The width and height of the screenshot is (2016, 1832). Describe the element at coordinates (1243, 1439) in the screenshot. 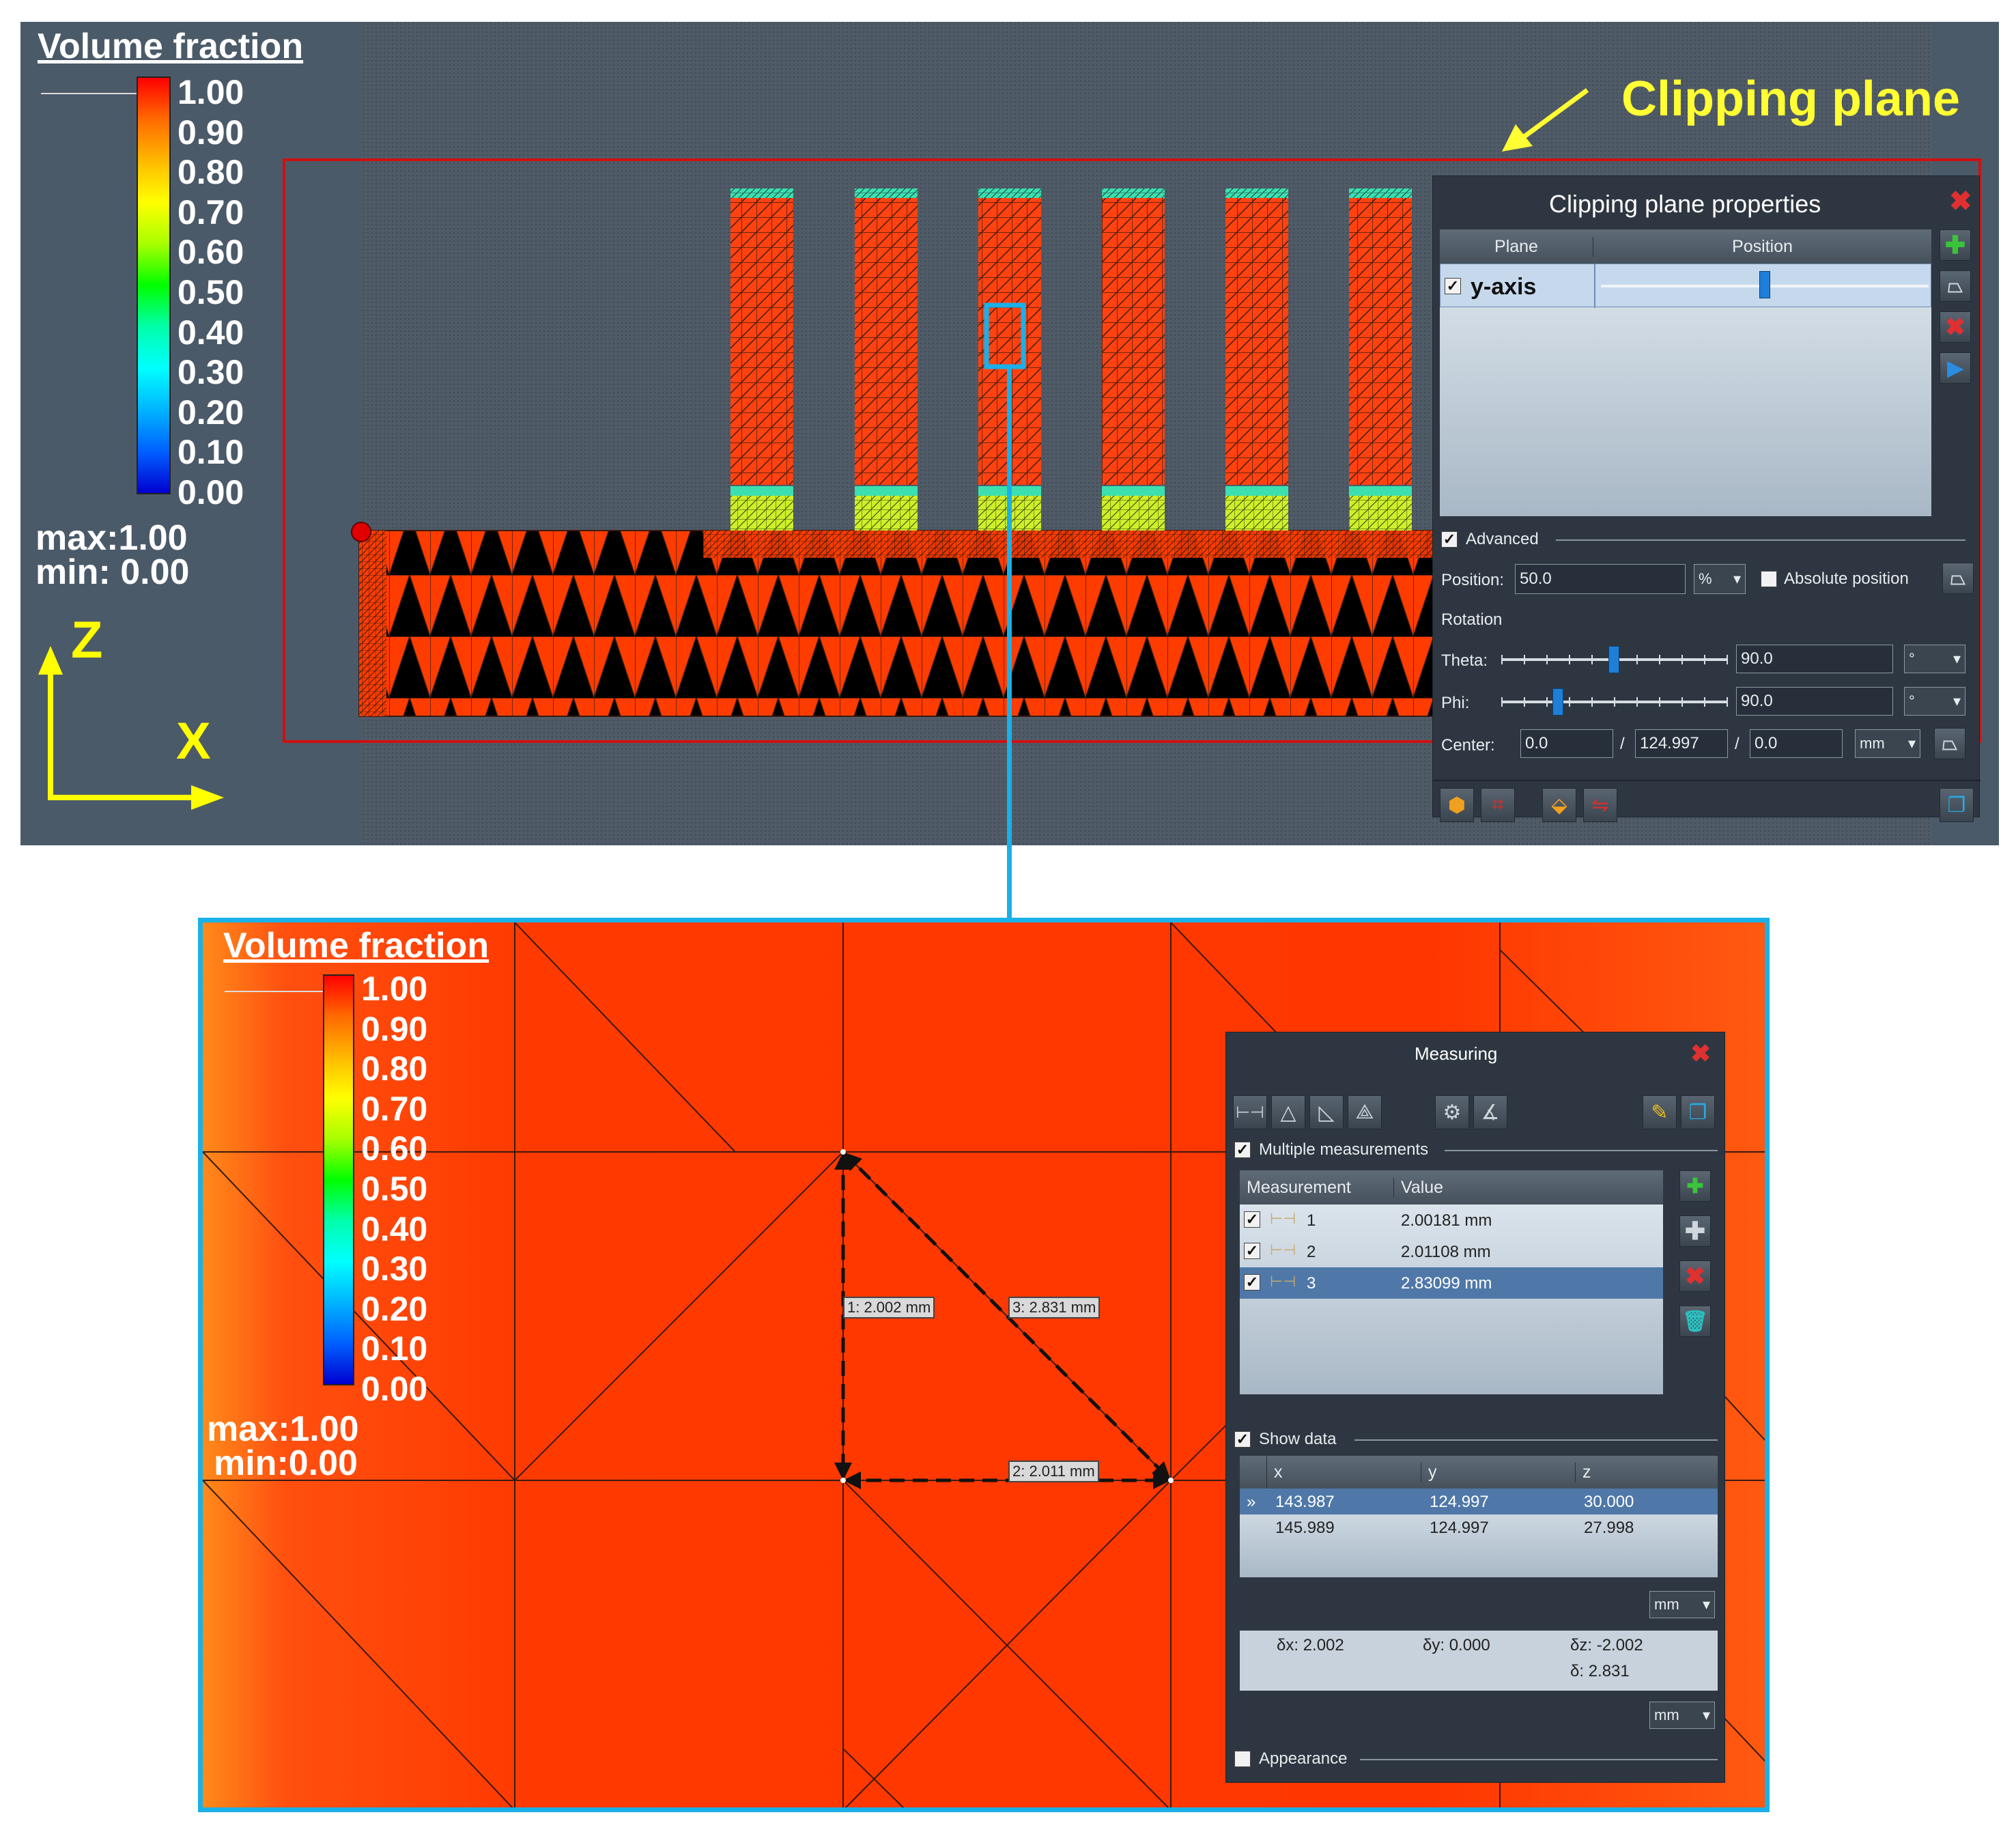

I see `show-data-checkbox: ✓` at that location.